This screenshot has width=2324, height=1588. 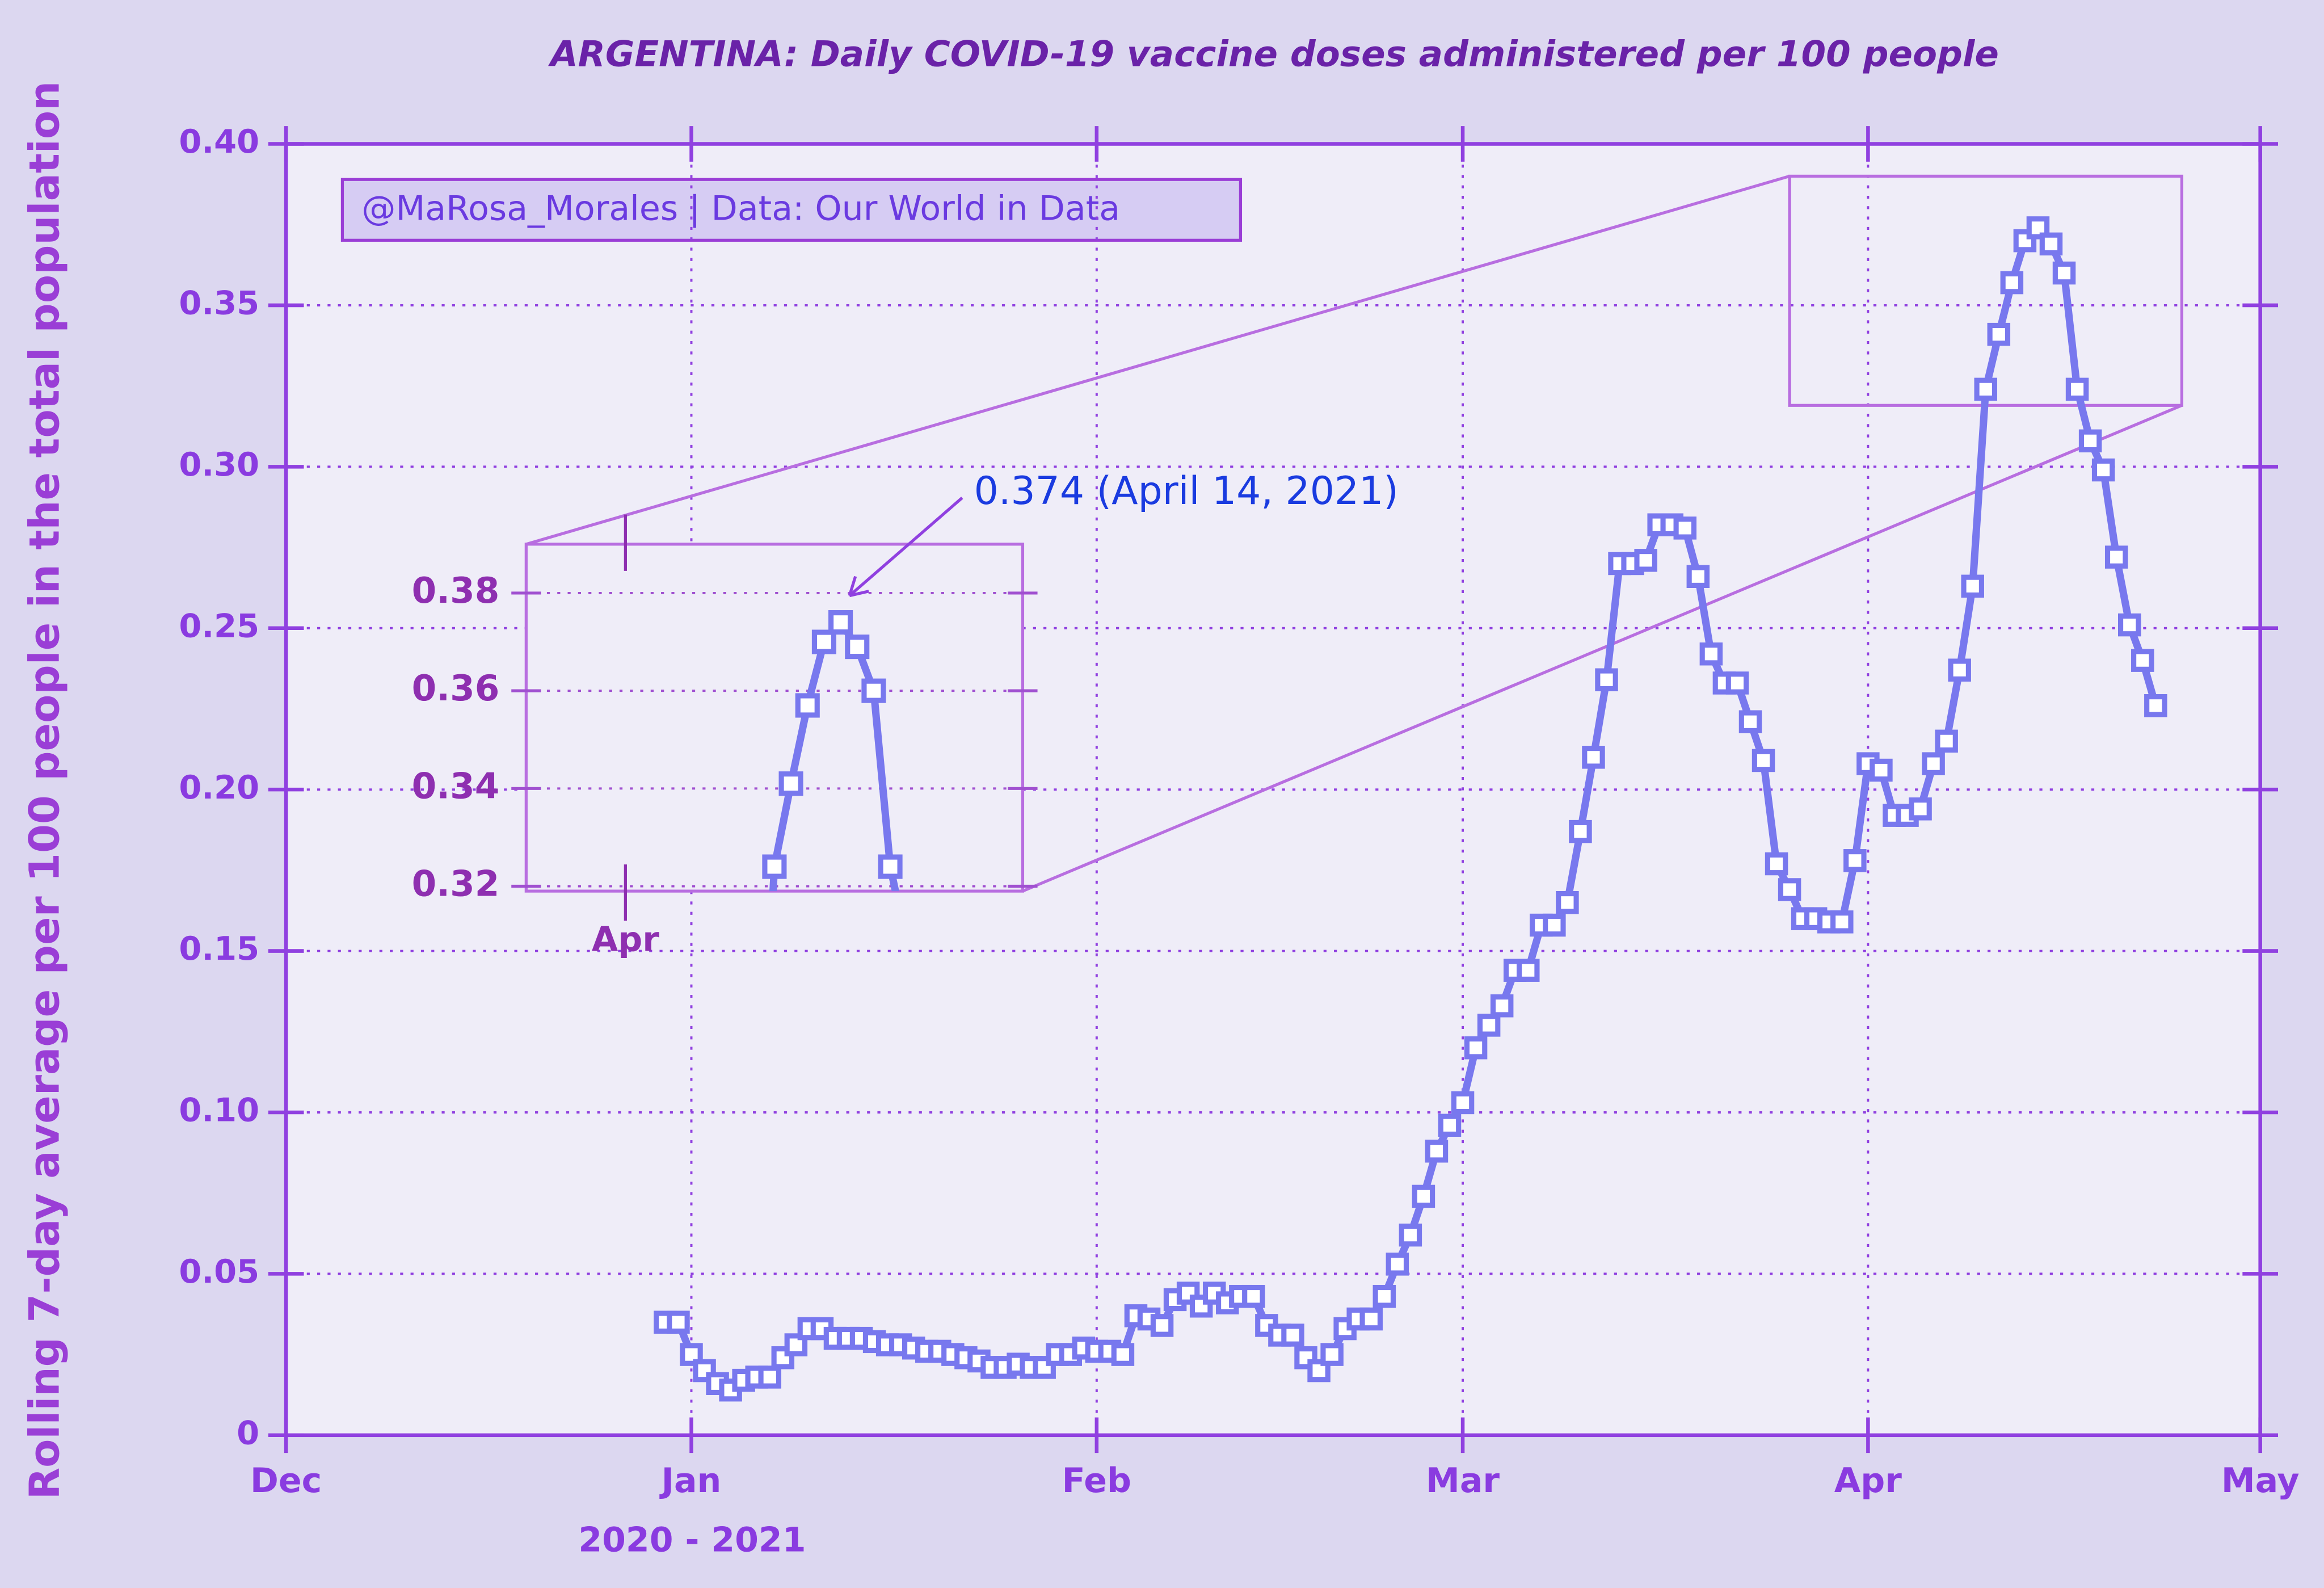 I want to click on annotation-arrowhead, so click(x=858, y=586).